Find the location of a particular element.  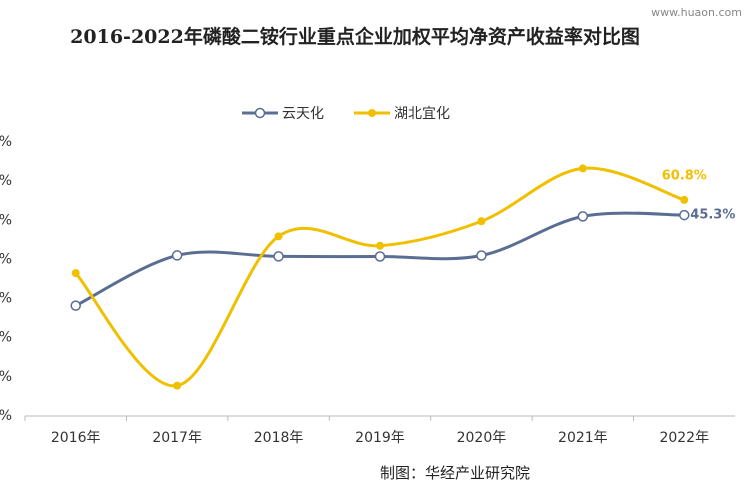

y-tick-label: 80% is located at coordinates (6, 181).